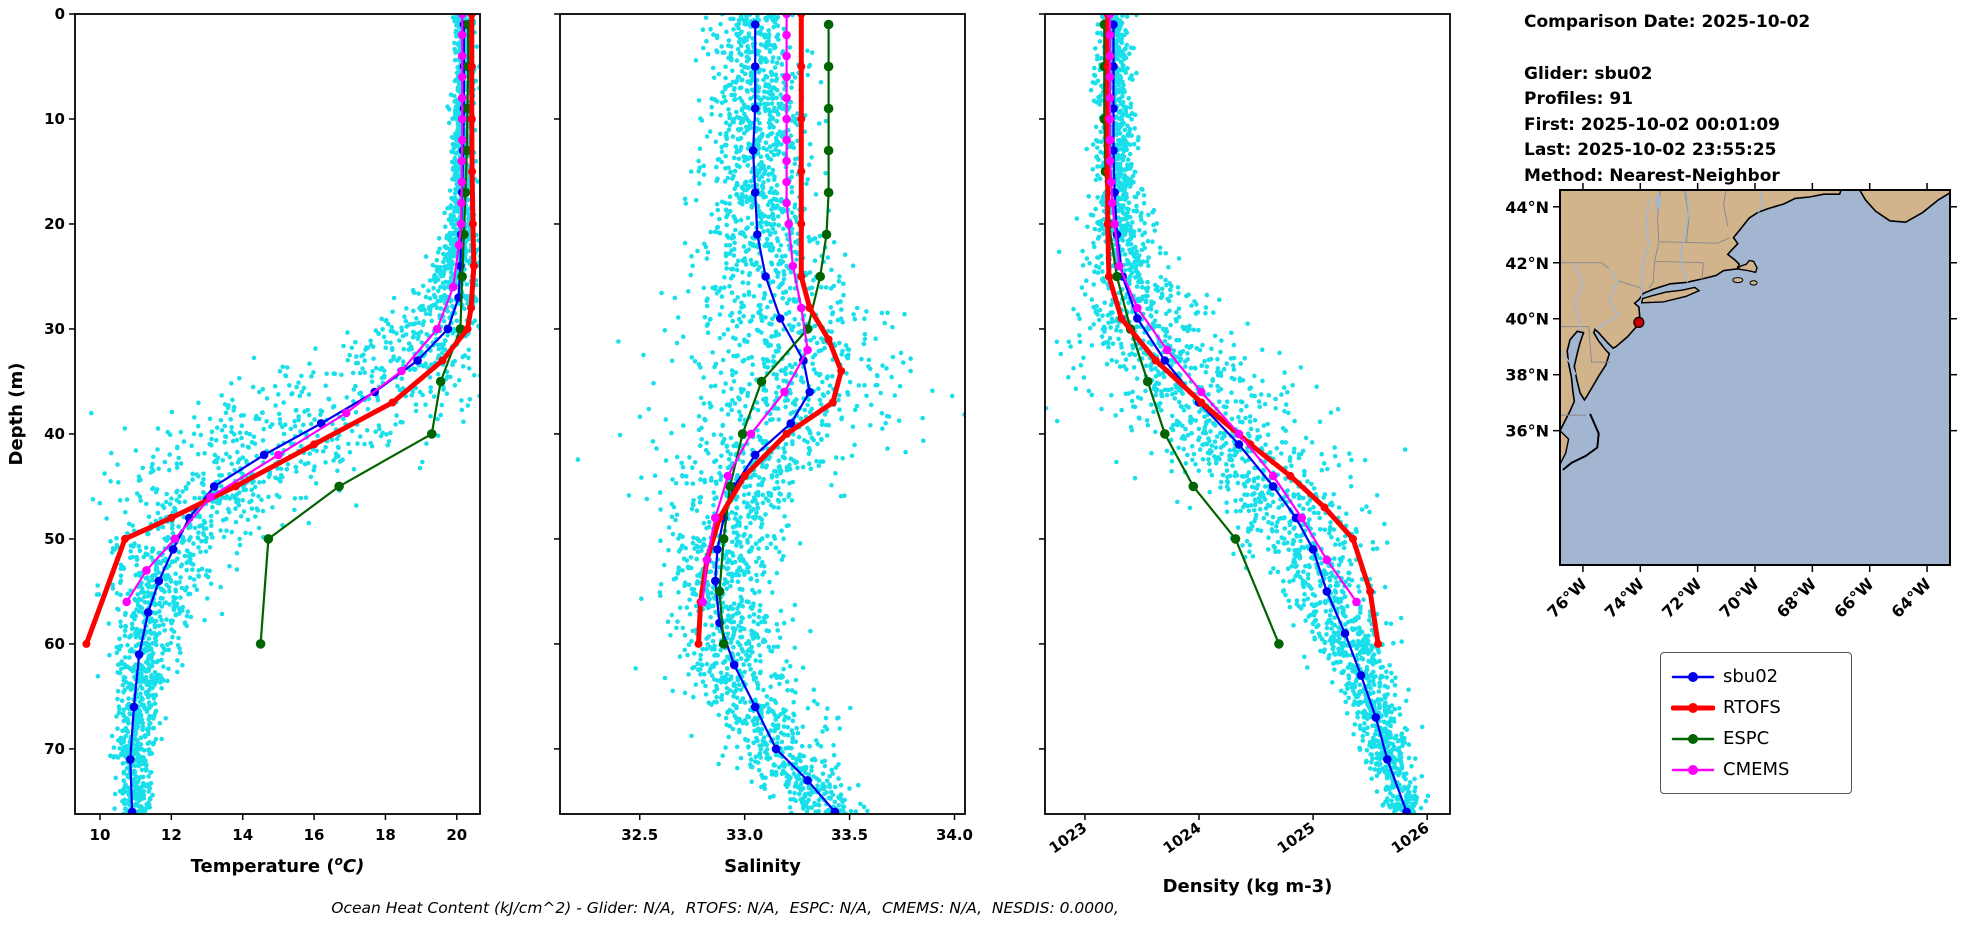 The height and width of the screenshot is (934, 1979). I want to click on legend-marker-rtofs, so click(1693, 707).